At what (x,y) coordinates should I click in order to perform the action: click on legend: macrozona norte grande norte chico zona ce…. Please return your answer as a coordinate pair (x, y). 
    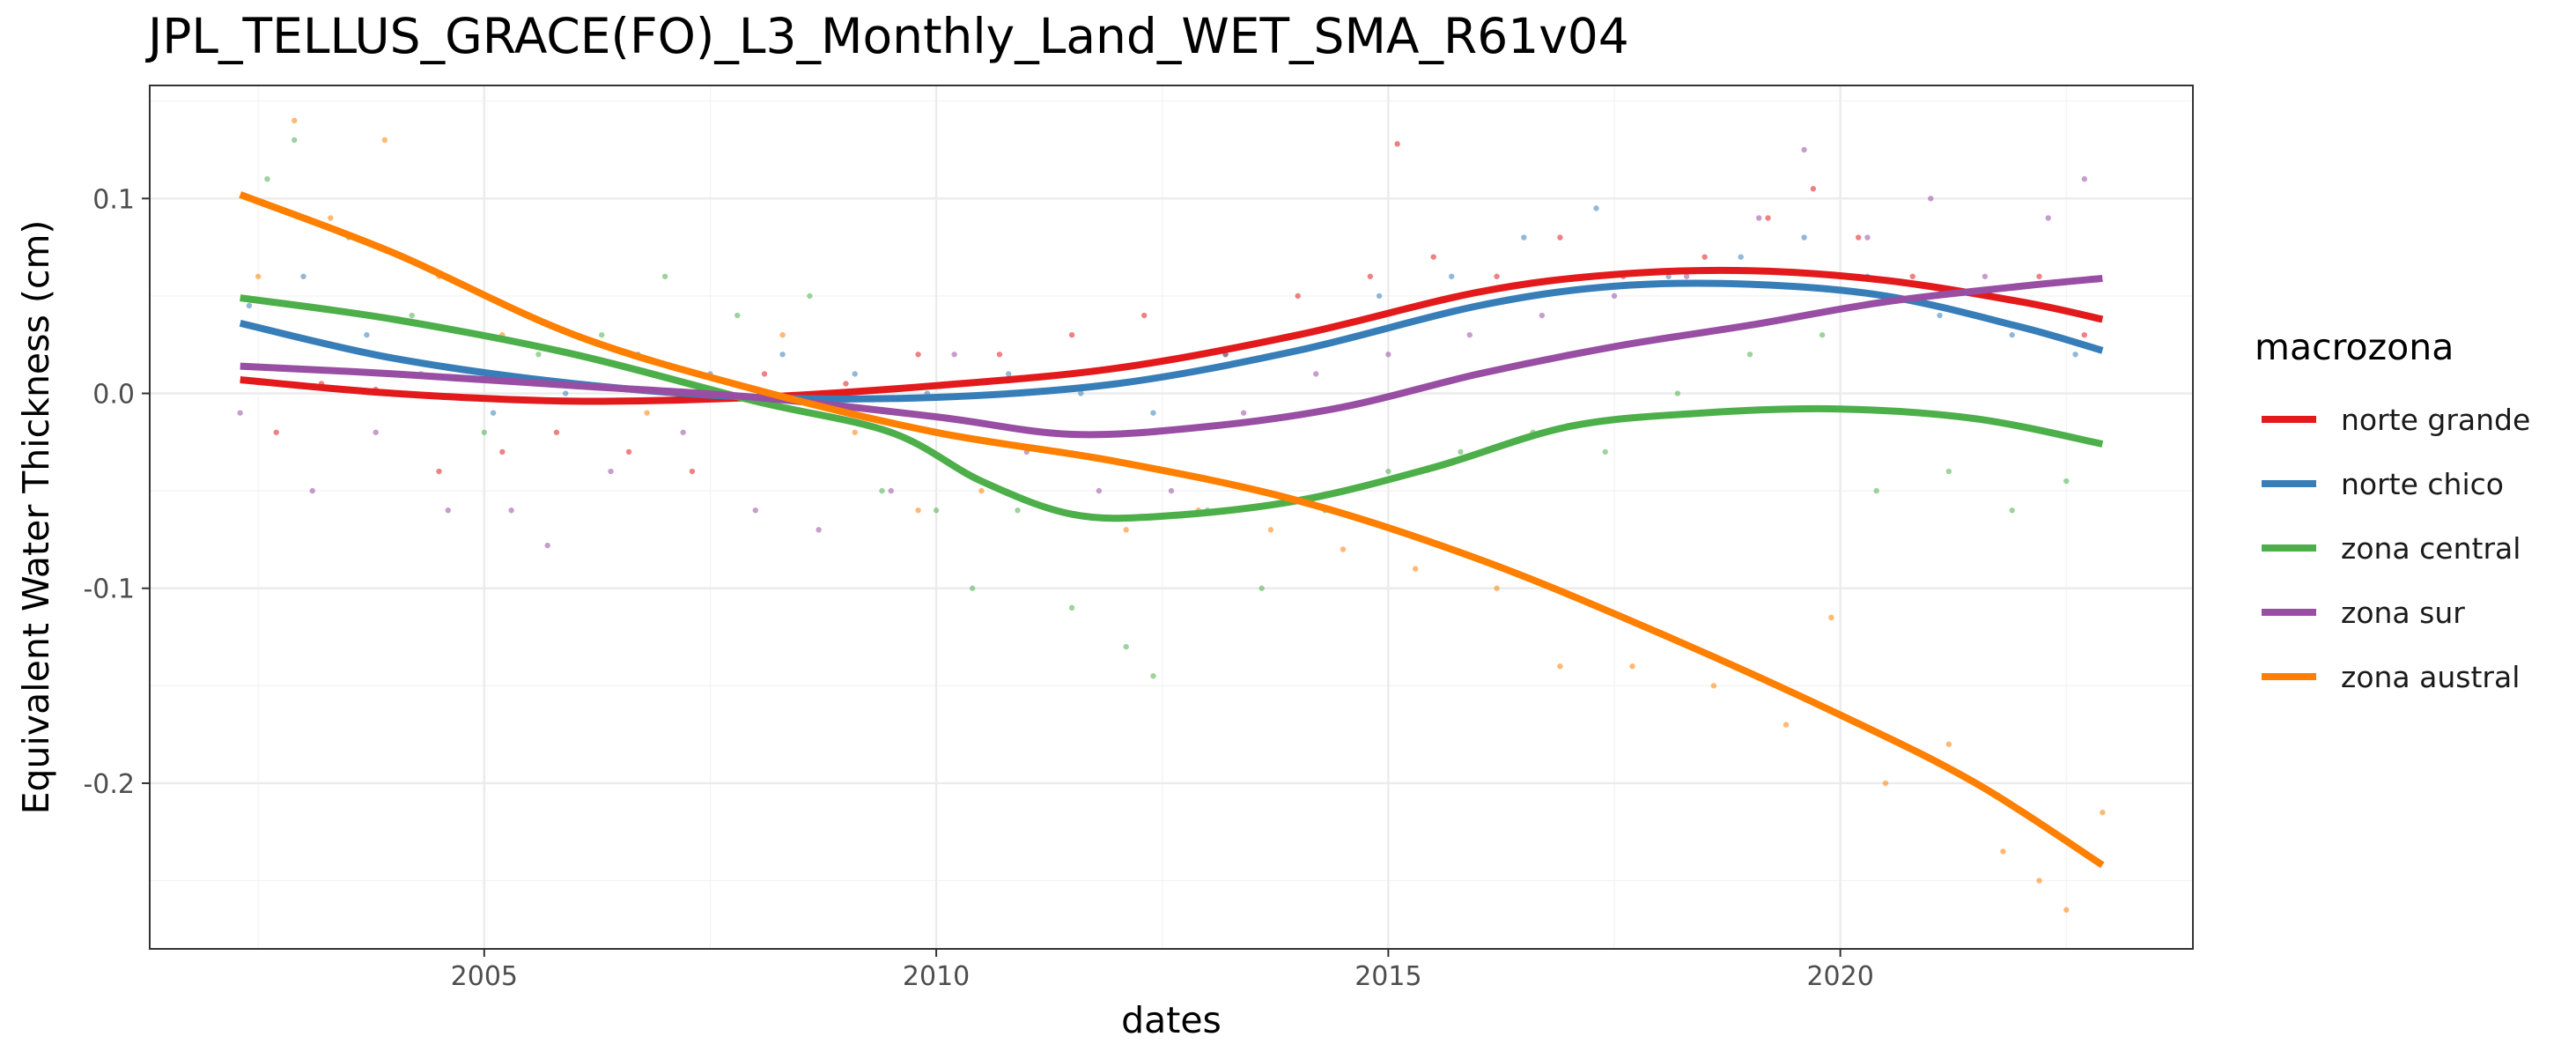
    Looking at the image, I should click on (2392, 510).